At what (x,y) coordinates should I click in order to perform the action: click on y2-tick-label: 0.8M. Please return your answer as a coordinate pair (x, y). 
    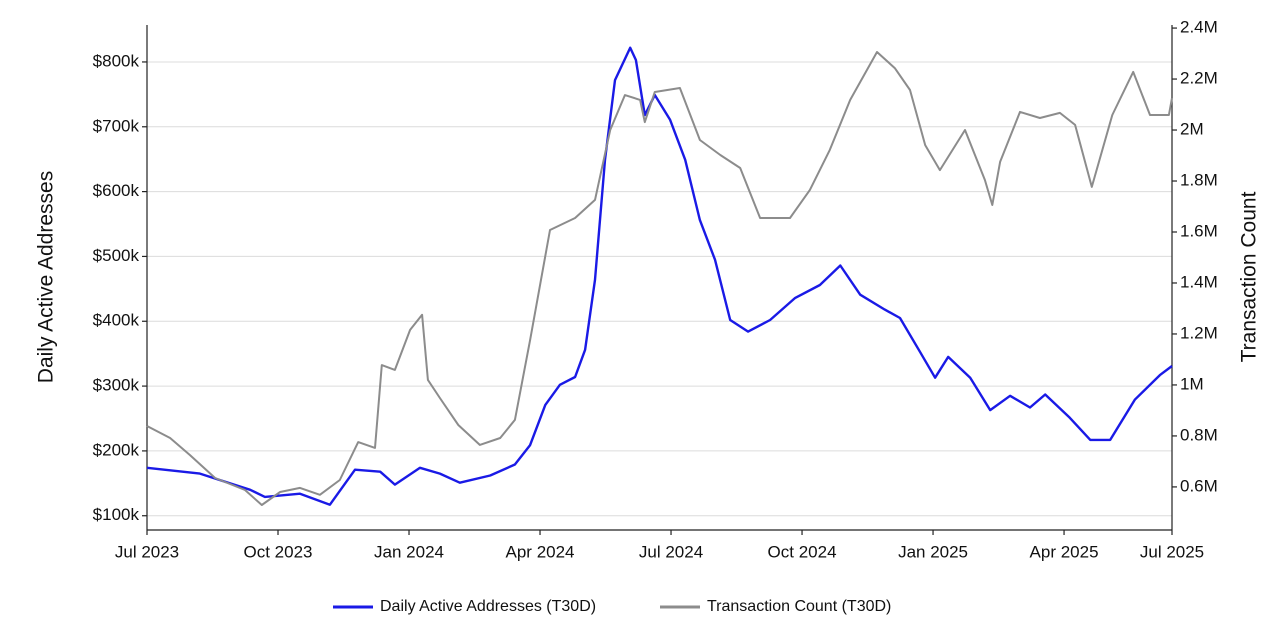
    Looking at the image, I should click on (1199, 434).